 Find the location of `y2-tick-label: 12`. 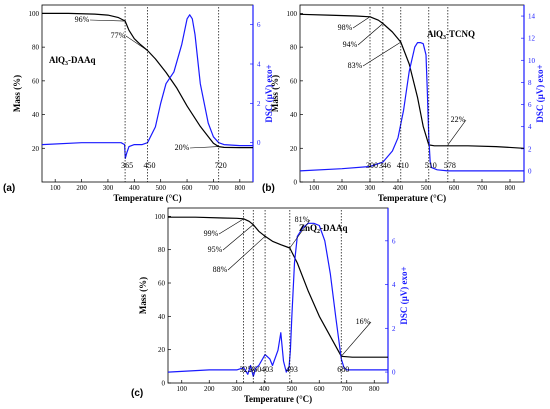

y2-tick-label: 12 is located at coordinates (532, 39).